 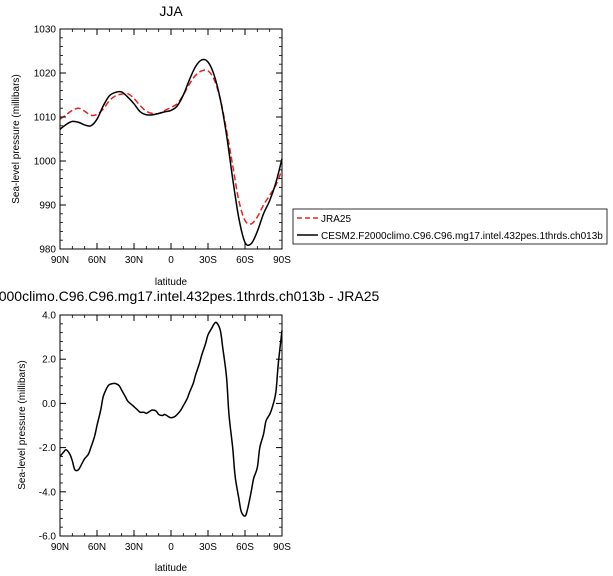 What do you see at coordinates (171, 11) in the screenshot?
I see `top-chart-title: JJA` at bounding box center [171, 11].